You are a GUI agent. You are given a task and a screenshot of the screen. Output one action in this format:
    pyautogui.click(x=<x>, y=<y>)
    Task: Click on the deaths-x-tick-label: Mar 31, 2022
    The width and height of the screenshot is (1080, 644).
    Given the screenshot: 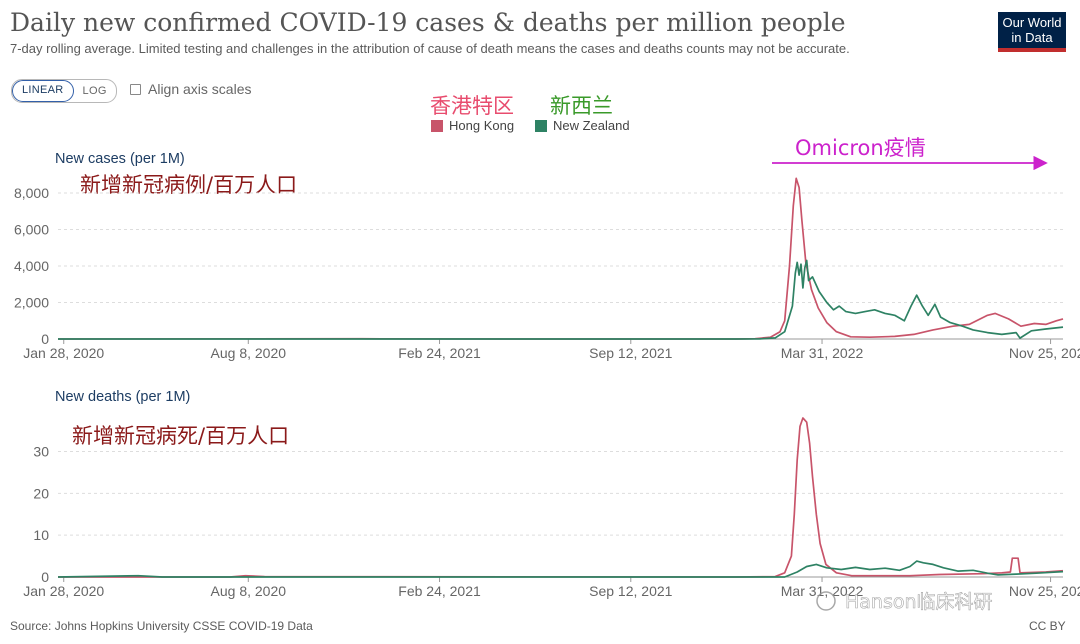 What is the action you would take?
    pyautogui.click(x=822, y=591)
    